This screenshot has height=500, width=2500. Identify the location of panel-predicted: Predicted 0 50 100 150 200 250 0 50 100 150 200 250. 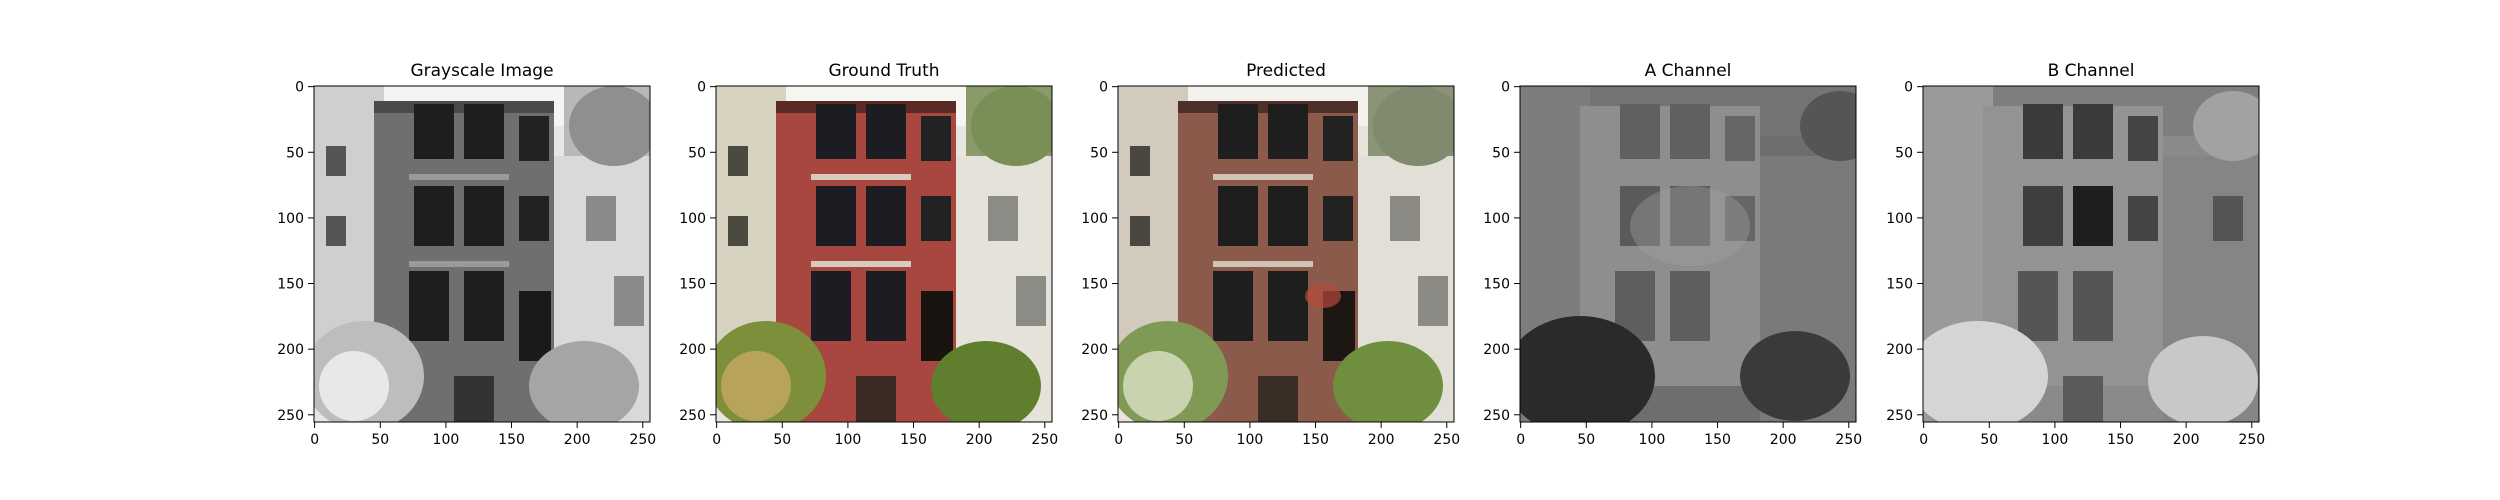
(1270, 254).